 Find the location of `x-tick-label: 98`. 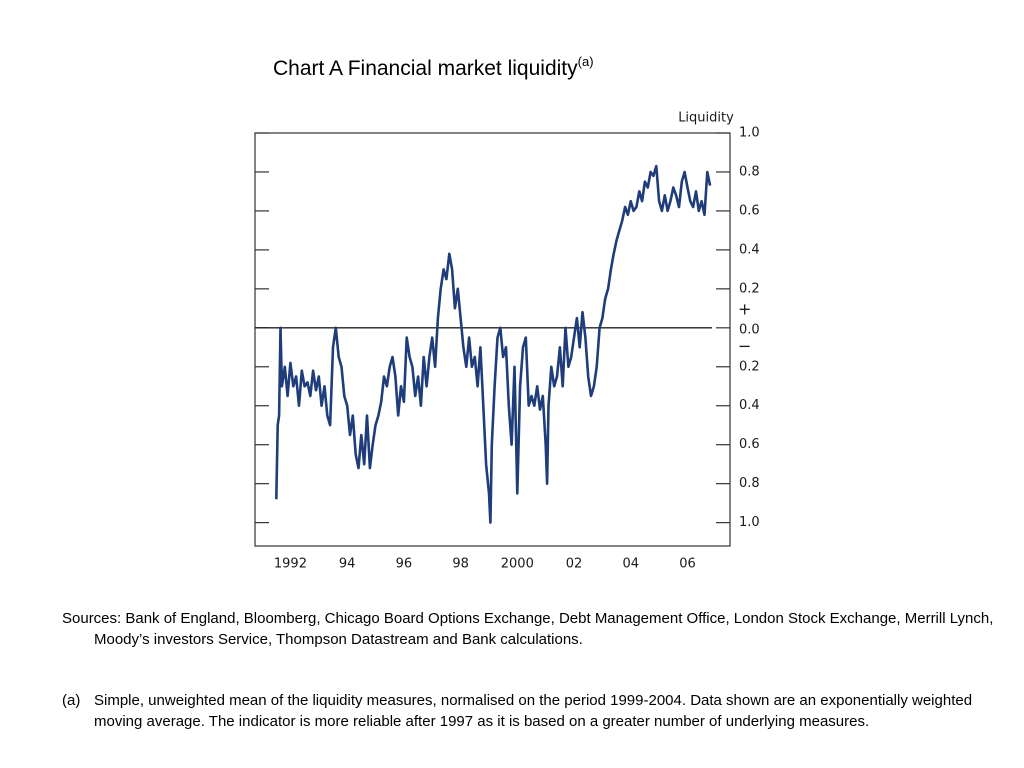

x-tick-label: 98 is located at coordinates (460, 564).